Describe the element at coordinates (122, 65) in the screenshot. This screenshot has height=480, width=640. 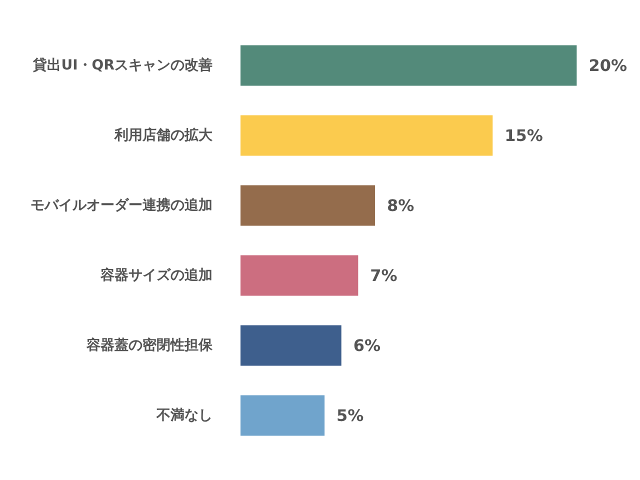
I see `y-tick-label: 貸出UI・QRスキャンの改善` at that location.